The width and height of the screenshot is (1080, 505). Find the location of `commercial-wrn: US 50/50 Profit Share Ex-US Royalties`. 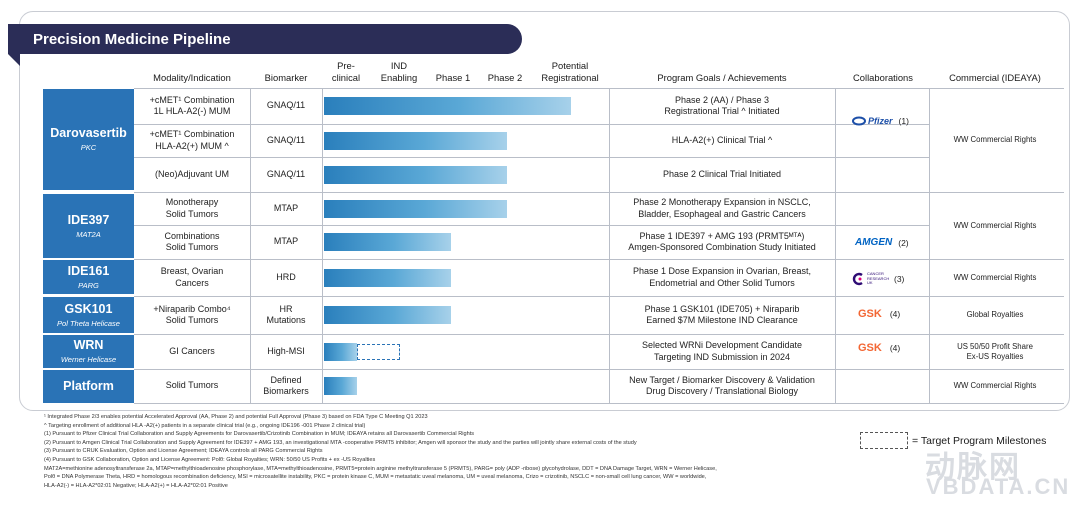

commercial-wrn: US 50/50 Profit Share Ex-US Royalties is located at coordinates (995, 351).